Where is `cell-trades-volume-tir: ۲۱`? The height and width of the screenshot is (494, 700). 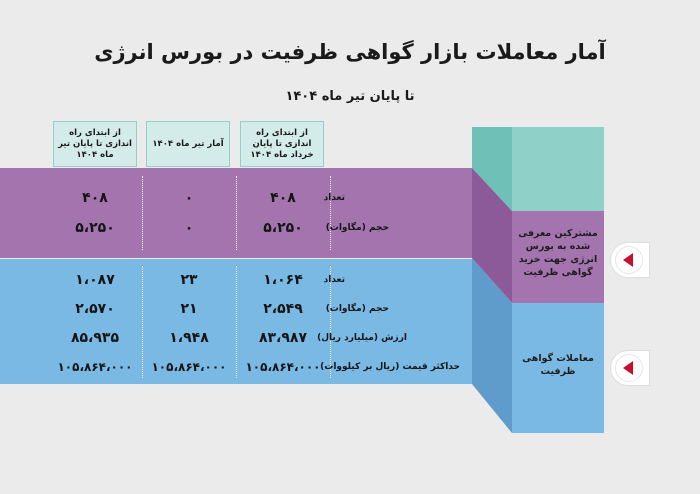
cell-trades-volume-tir: ۲۱ is located at coordinates (189, 309).